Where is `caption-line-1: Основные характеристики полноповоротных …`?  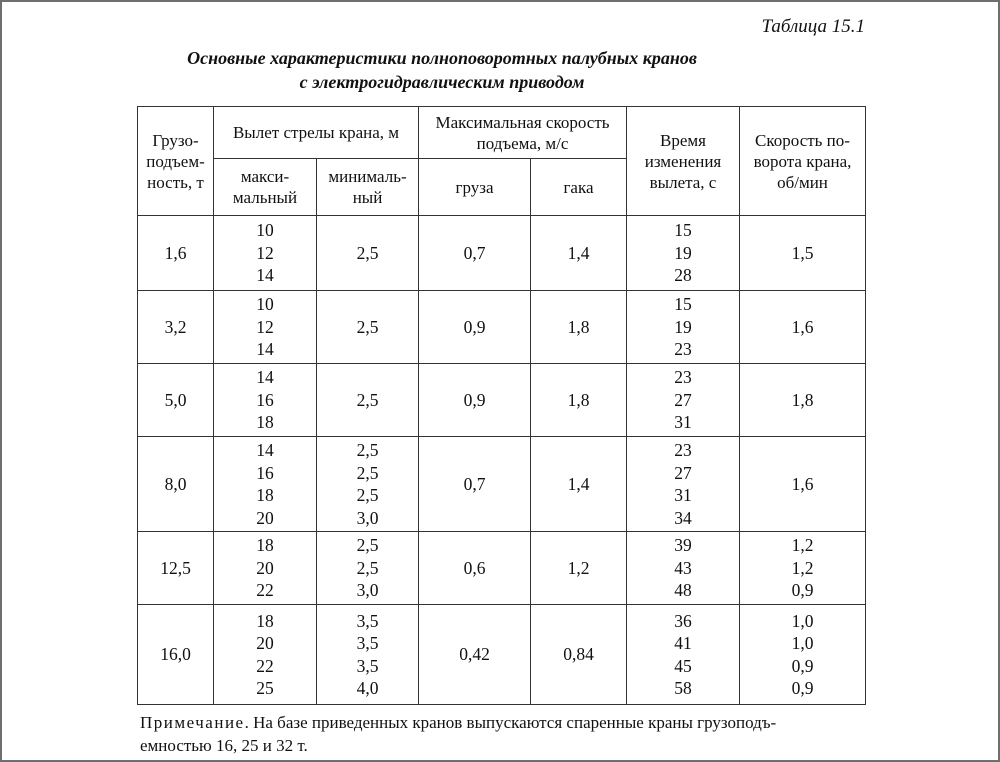
caption-line-1: Основные характеристики полноповоротных … is located at coordinates (442, 58).